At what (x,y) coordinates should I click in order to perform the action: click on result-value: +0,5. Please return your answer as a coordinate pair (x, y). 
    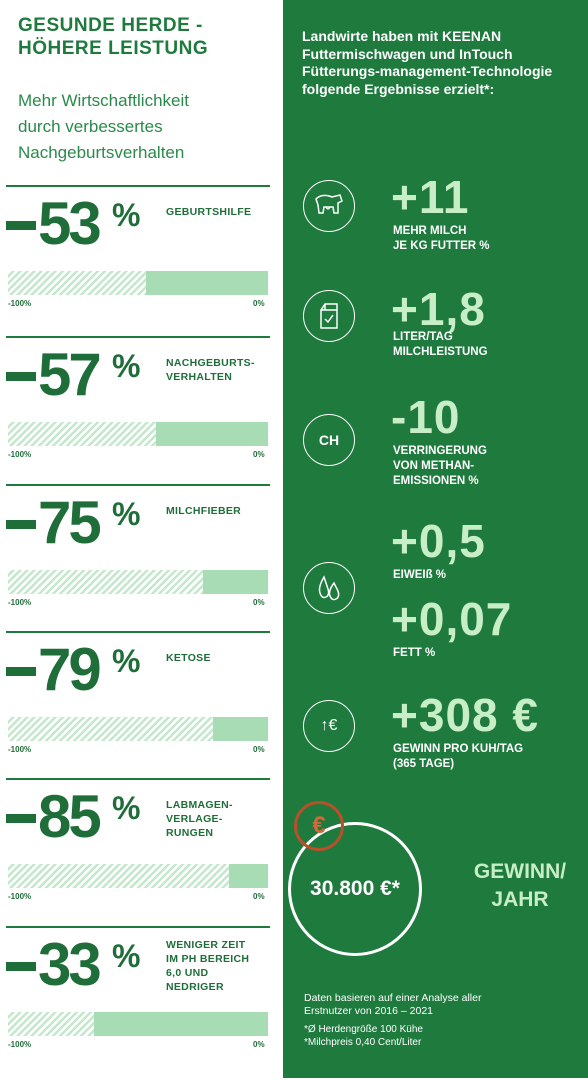
    Looking at the image, I should click on (438, 541).